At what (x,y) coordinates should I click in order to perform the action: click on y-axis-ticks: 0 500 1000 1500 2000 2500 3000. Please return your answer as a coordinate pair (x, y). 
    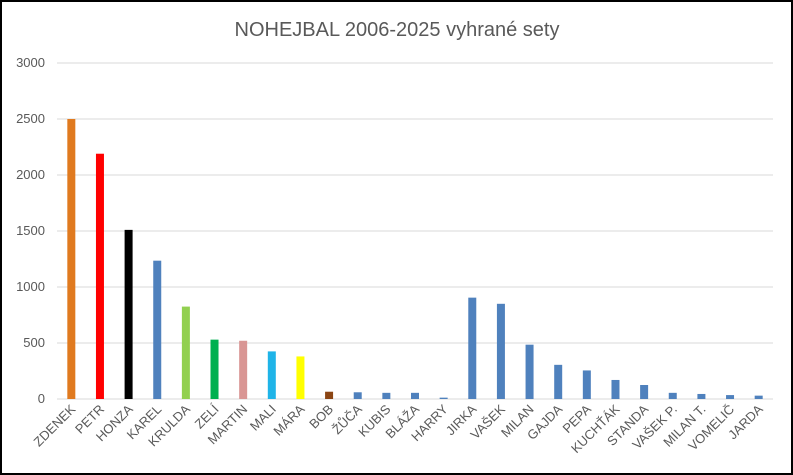
    Looking at the image, I should click on (30, 230).